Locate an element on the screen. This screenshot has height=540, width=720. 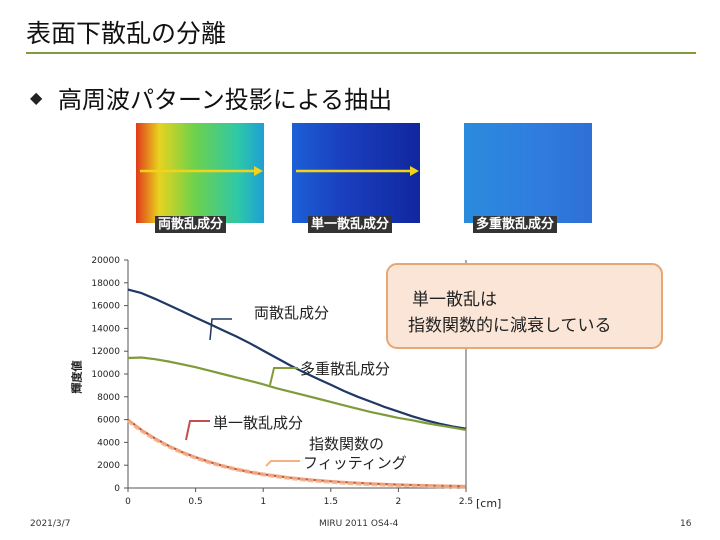
callout-line-1: 単一散乱は is located at coordinates (454, 300).